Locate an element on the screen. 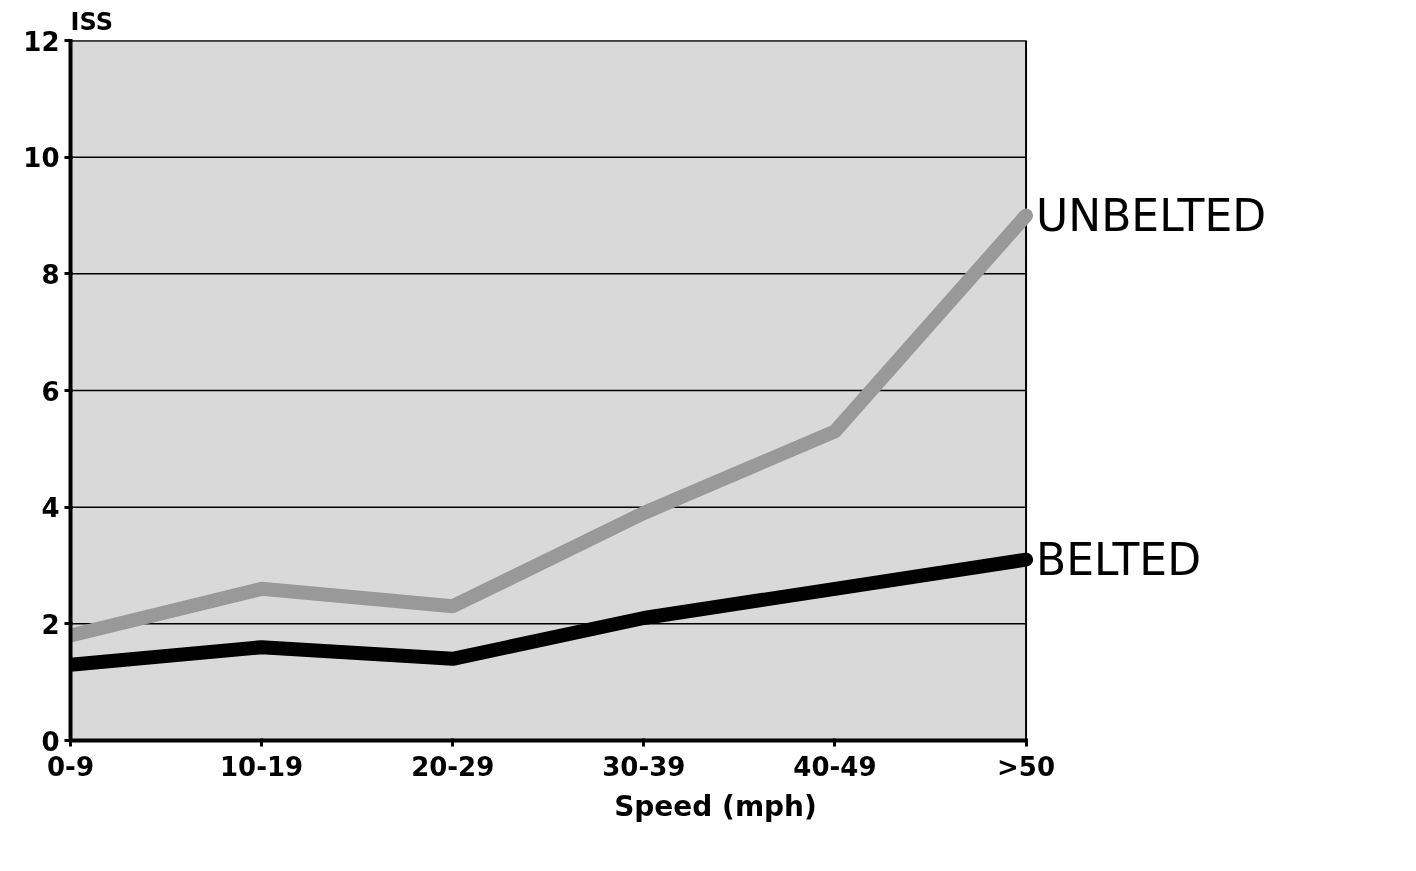  x-tick-label: 30-39 is located at coordinates (644, 766).